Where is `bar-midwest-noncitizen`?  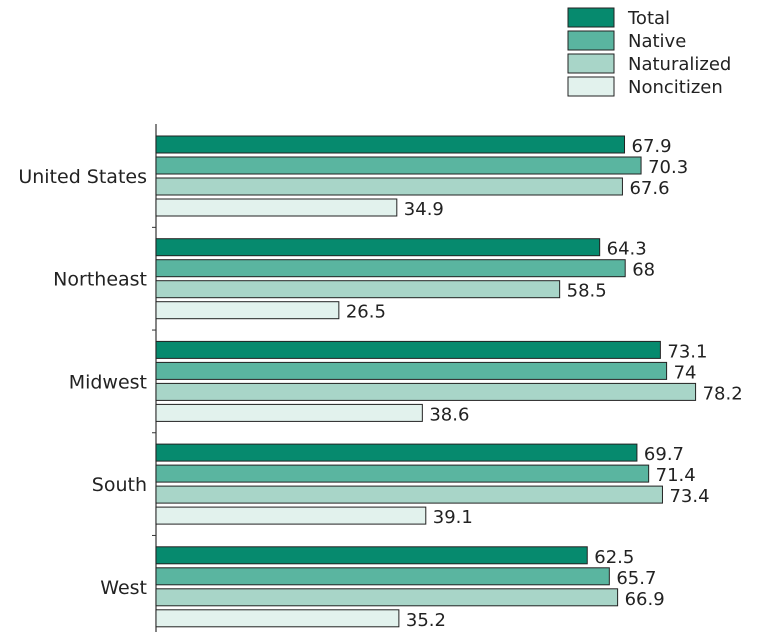 bar-midwest-noncitizen is located at coordinates (289, 412).